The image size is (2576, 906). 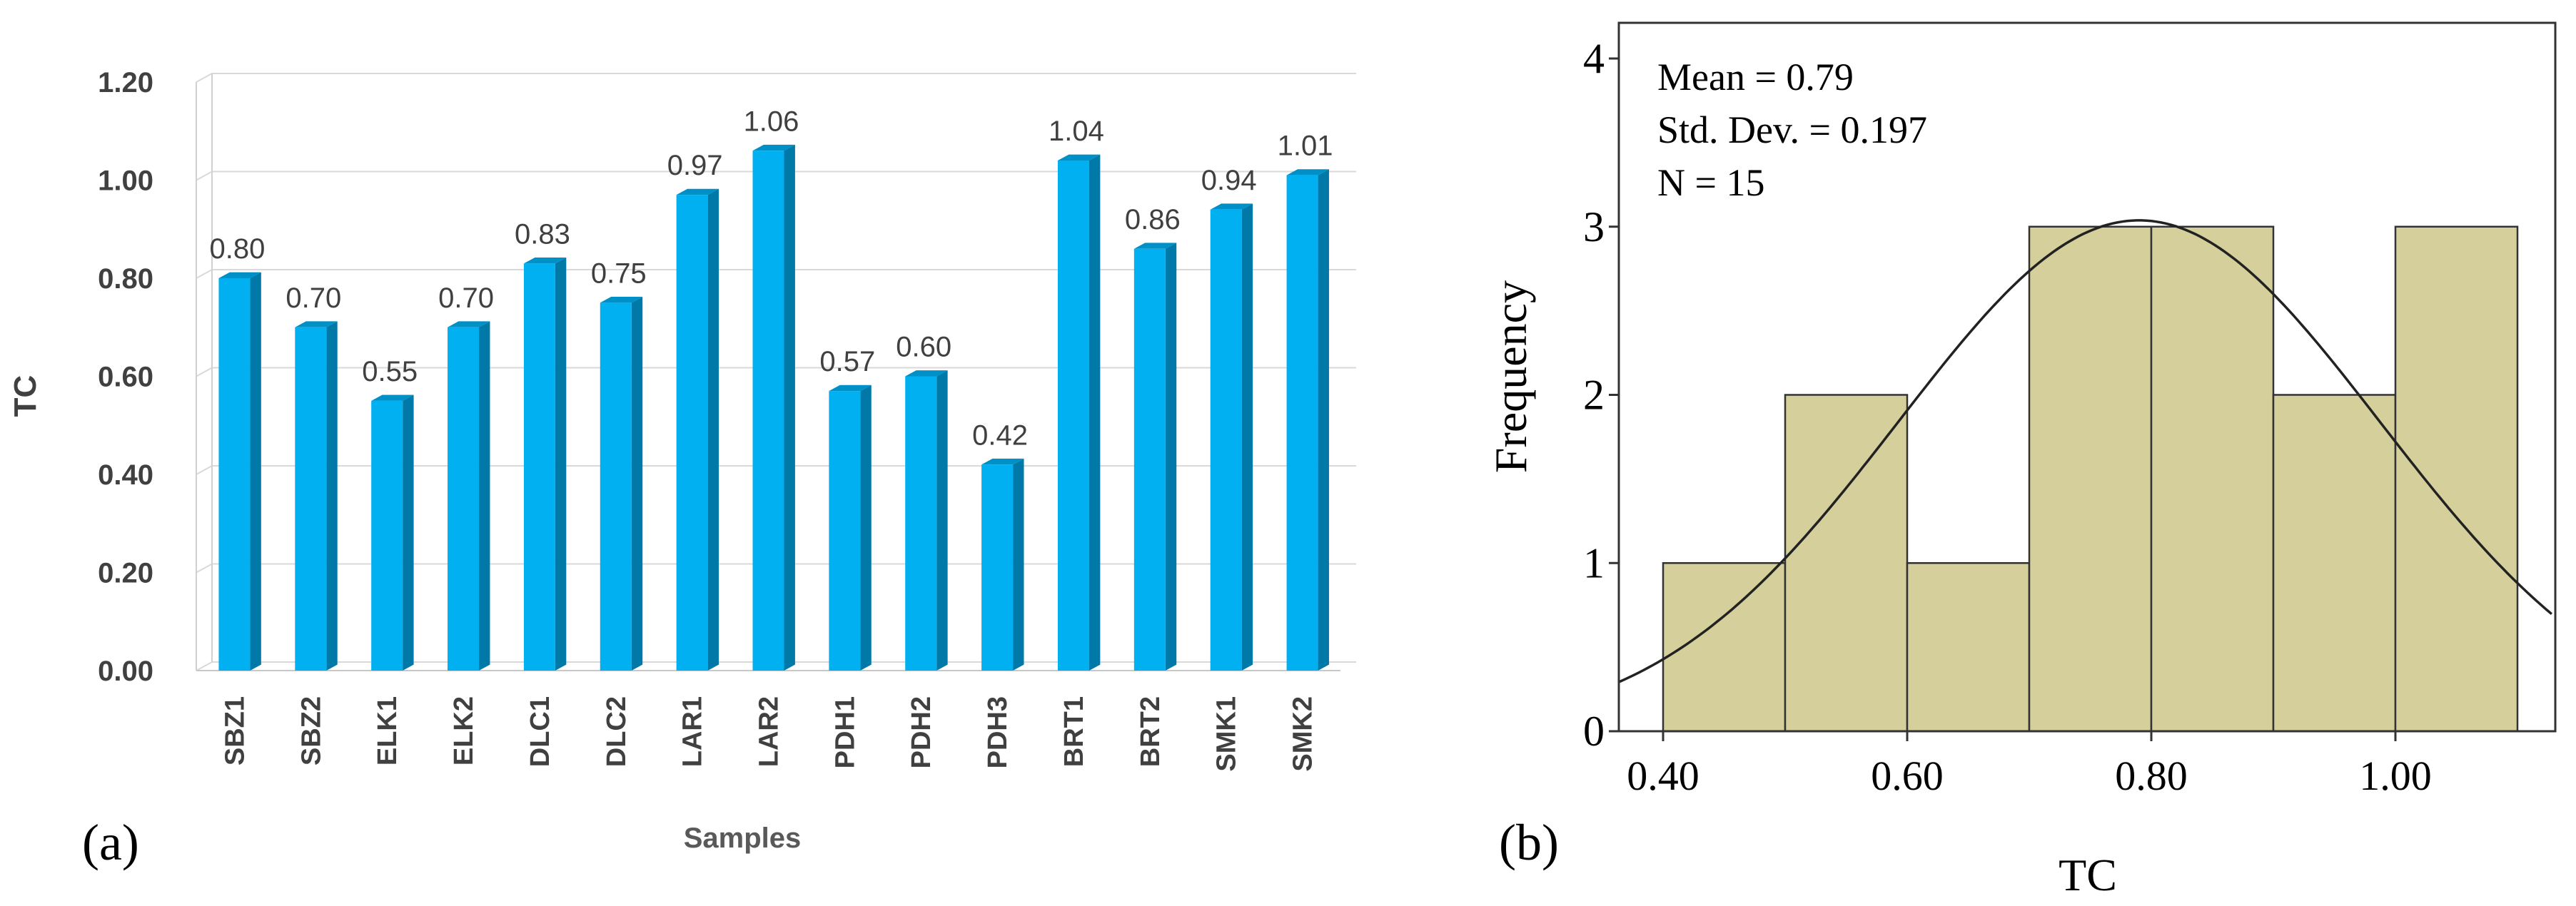 I want to click on histogram-x-axis-label: TC, so click(x=2088, y=875).